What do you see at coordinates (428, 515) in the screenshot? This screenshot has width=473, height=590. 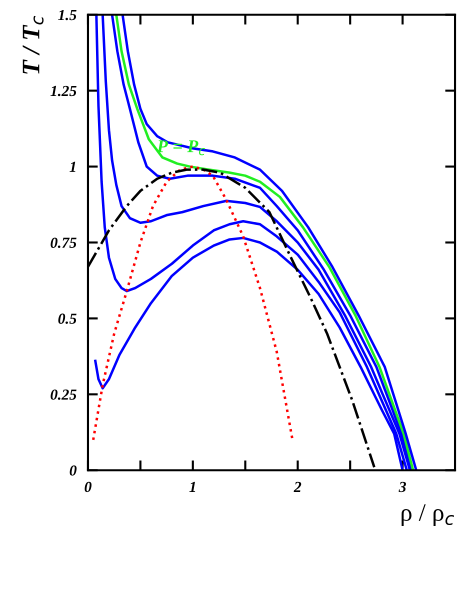 I see `x-axis-title: ρ / ρ$_{c}$` at bounding box center [428, 515].